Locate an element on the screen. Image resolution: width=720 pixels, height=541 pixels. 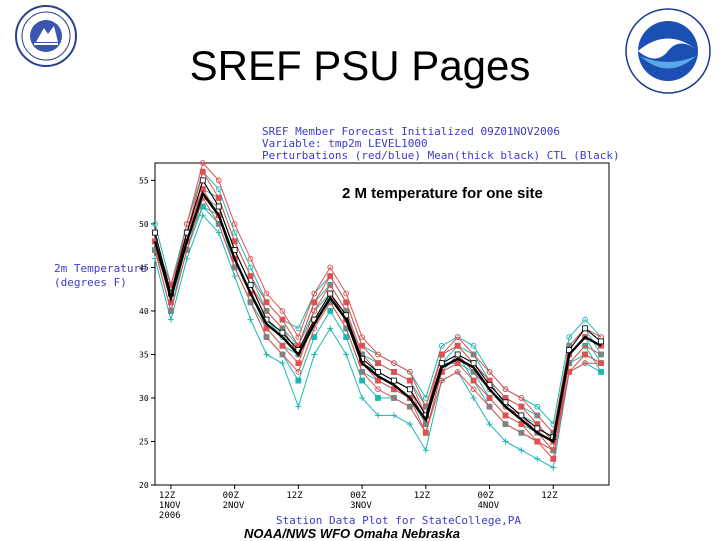
x-tick-label: 3NOV is located at coordinates (361, 506).